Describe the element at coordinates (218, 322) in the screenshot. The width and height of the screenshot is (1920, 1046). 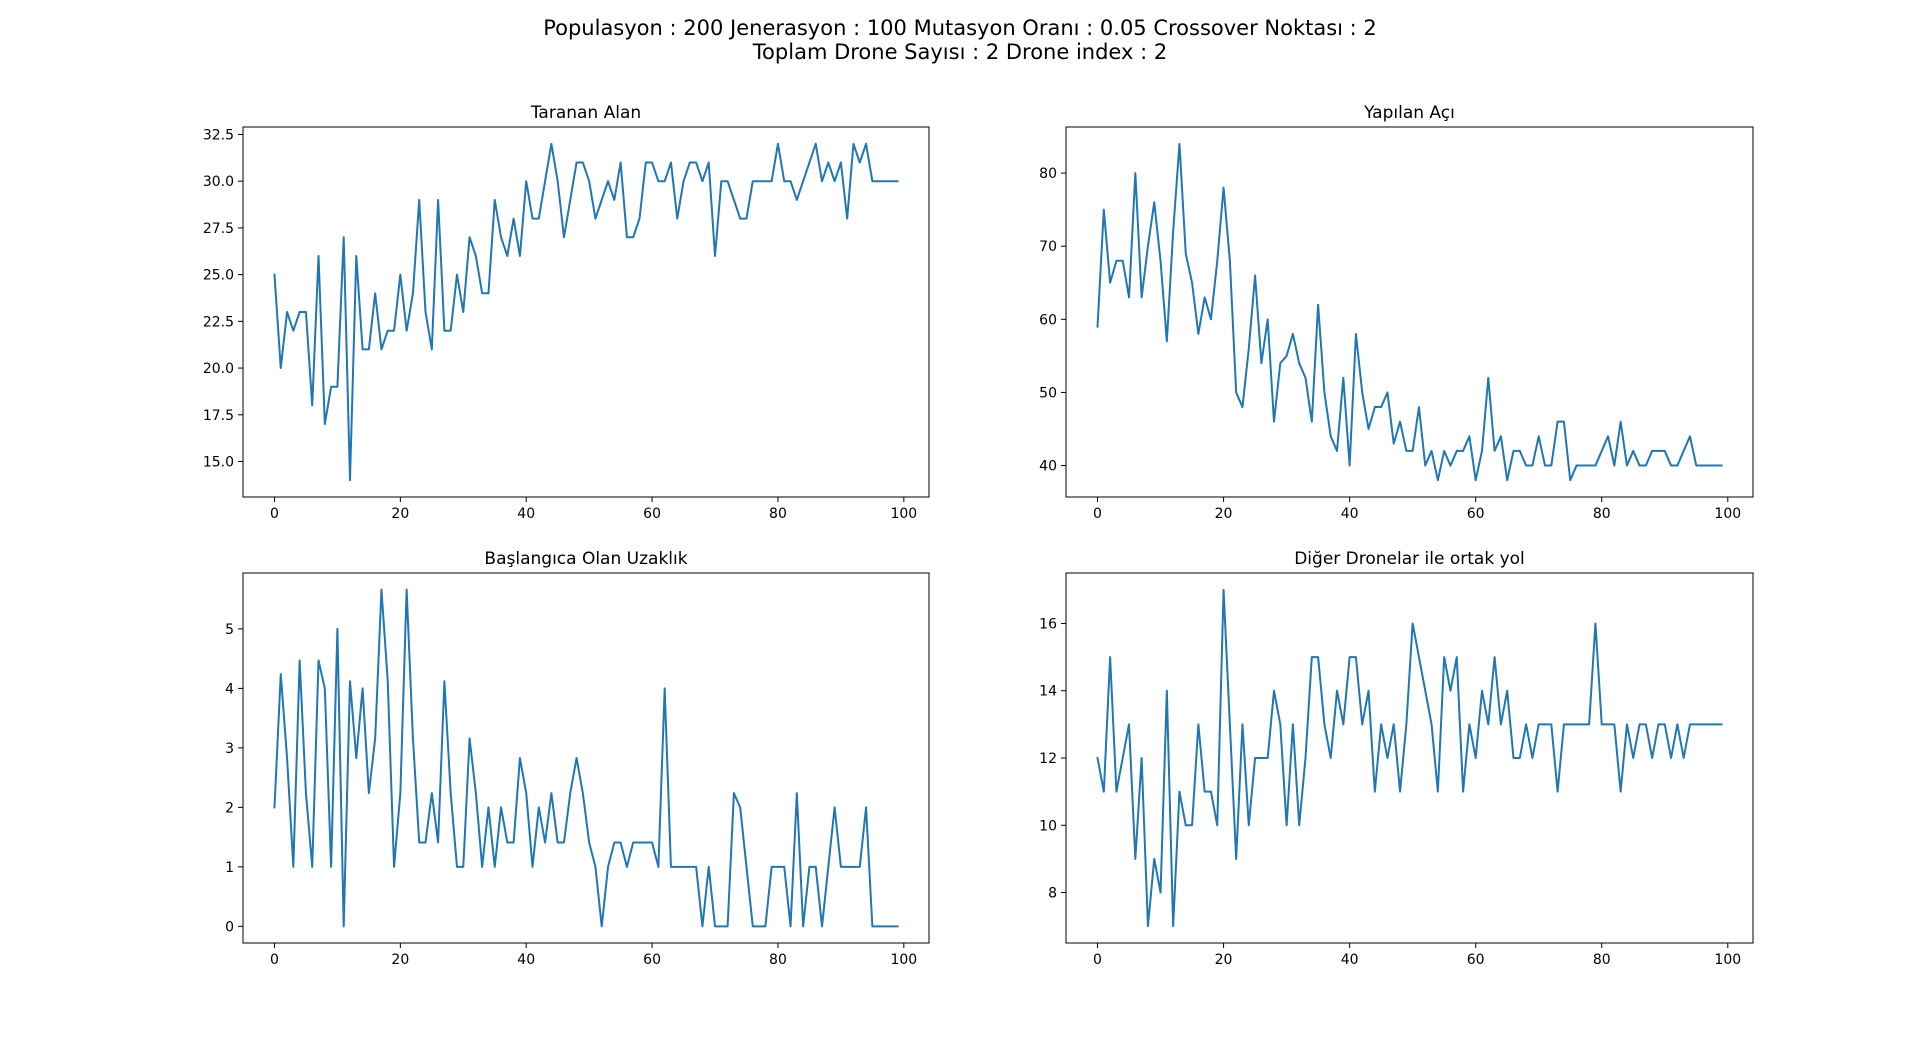
I see `y-tick-label: 22.5` at that location.